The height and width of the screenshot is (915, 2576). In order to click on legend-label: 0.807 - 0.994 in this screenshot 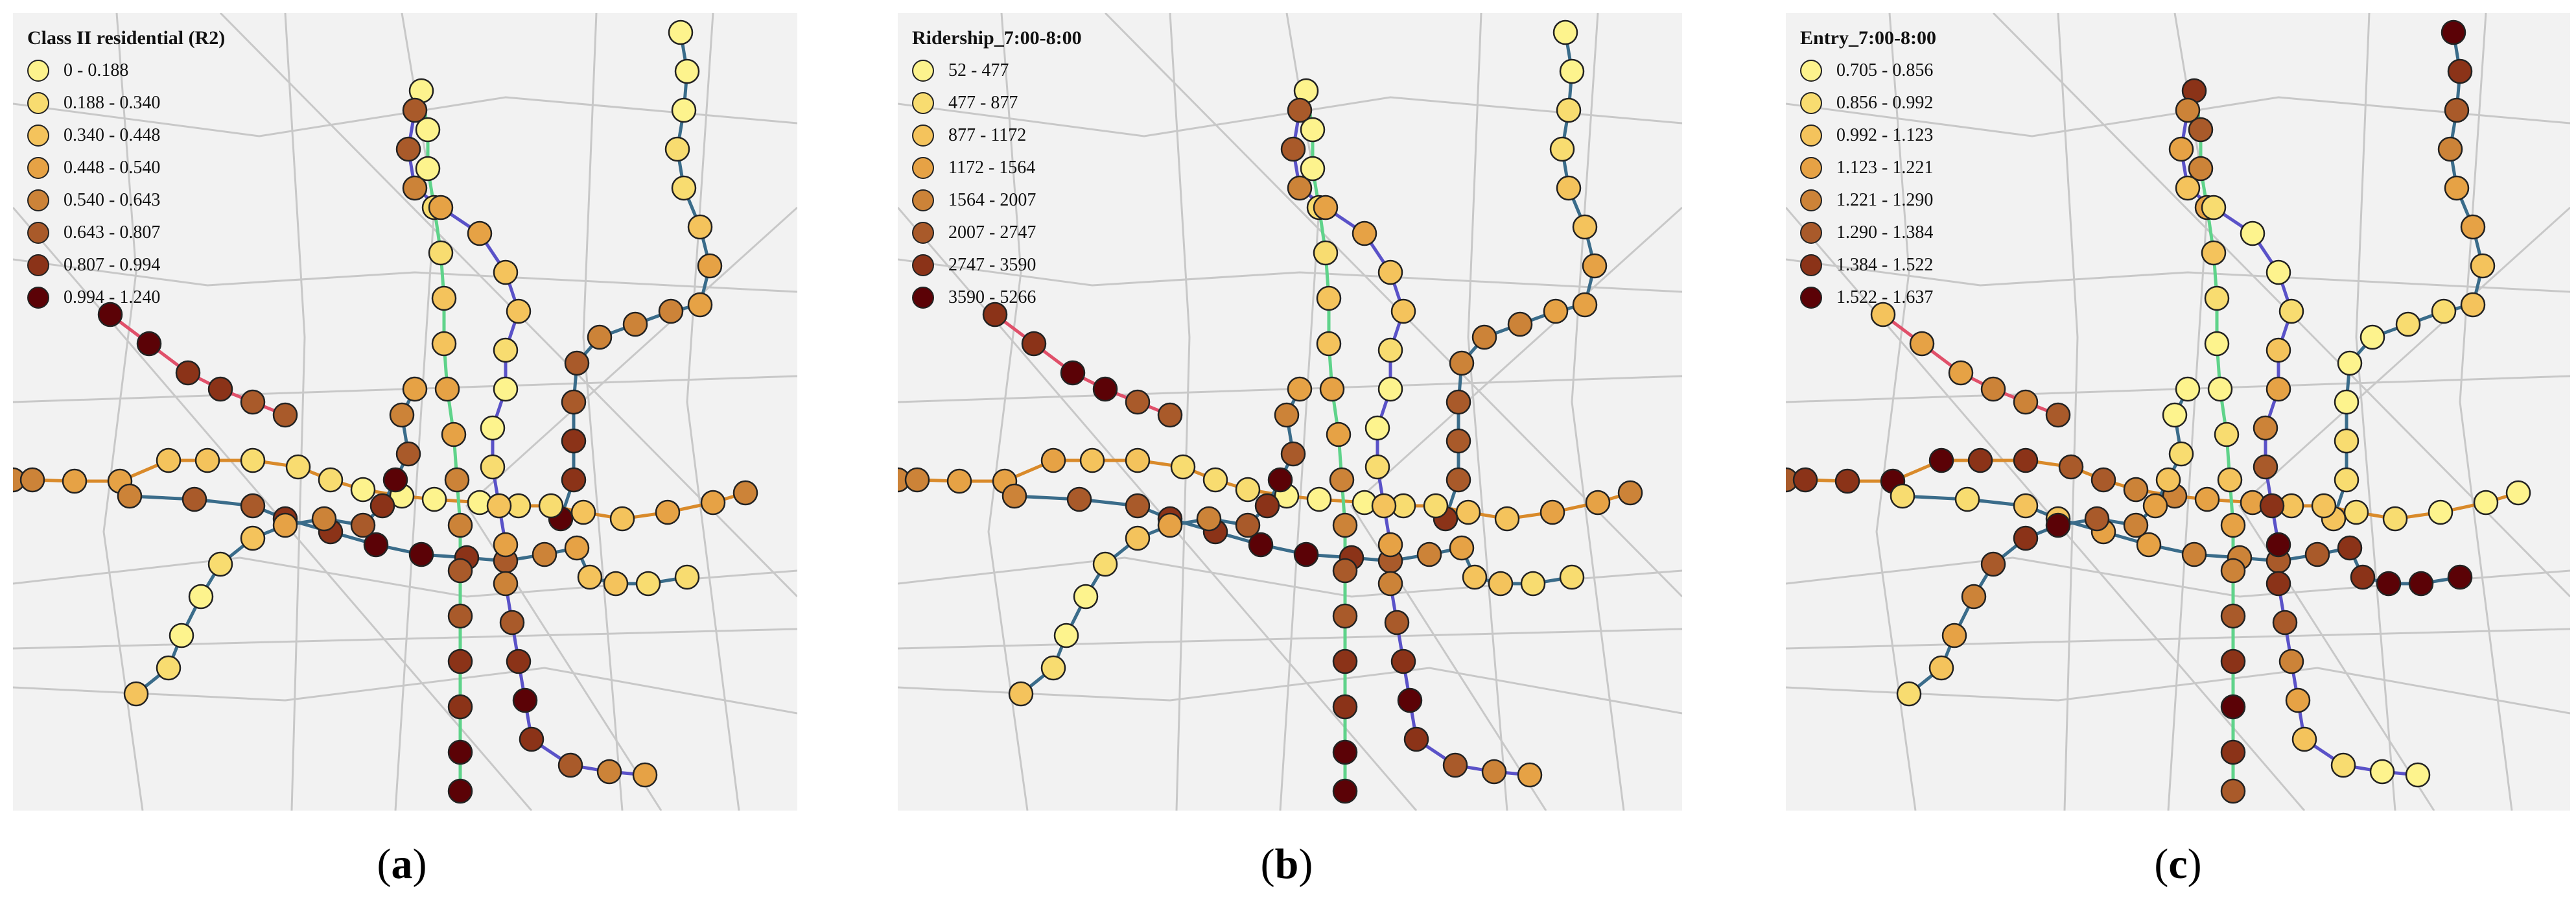, I will do `click(112, 265)`.